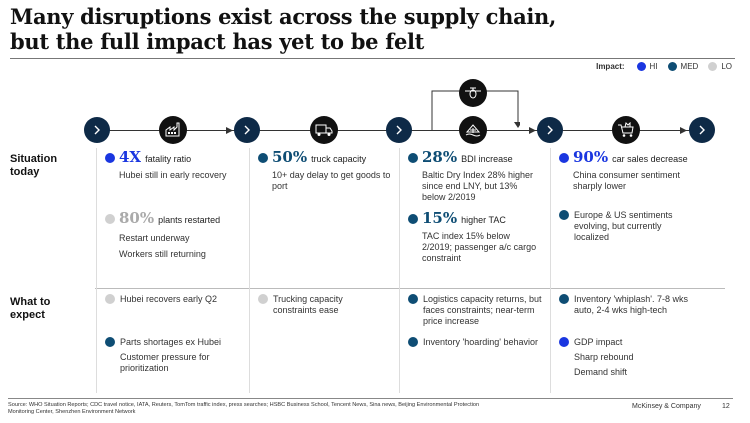 This screenshot has height=423, width=750. I want to click on impact-legend: Impact: HI MED LO, so click(664, 66).